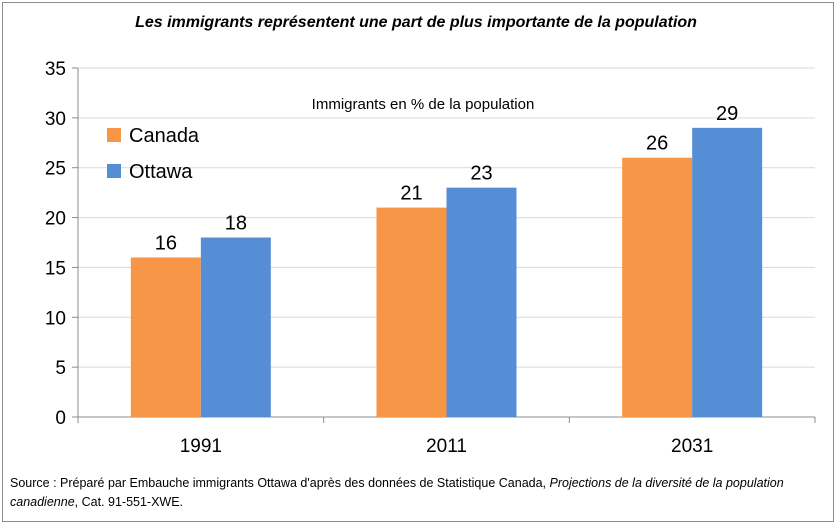 This screenshot has height=526, width=838. What do you see at coordinates (166, 243) in the screenshot?
I see `data-label: 16` at bounding box center [166, 243].